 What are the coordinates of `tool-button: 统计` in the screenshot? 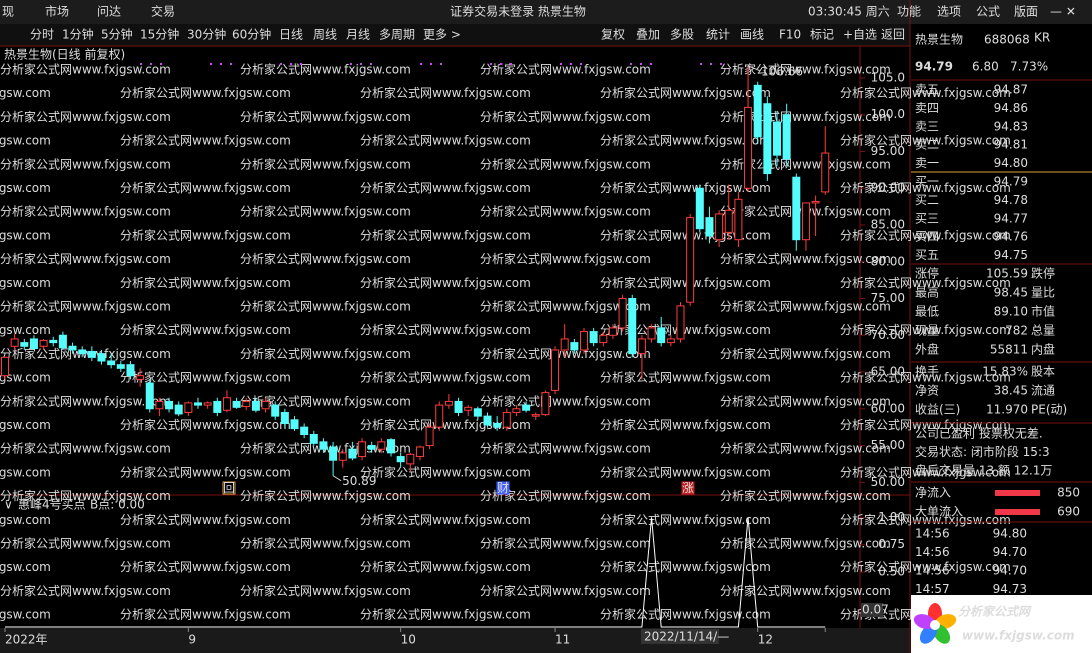 It's located at (718, 35).